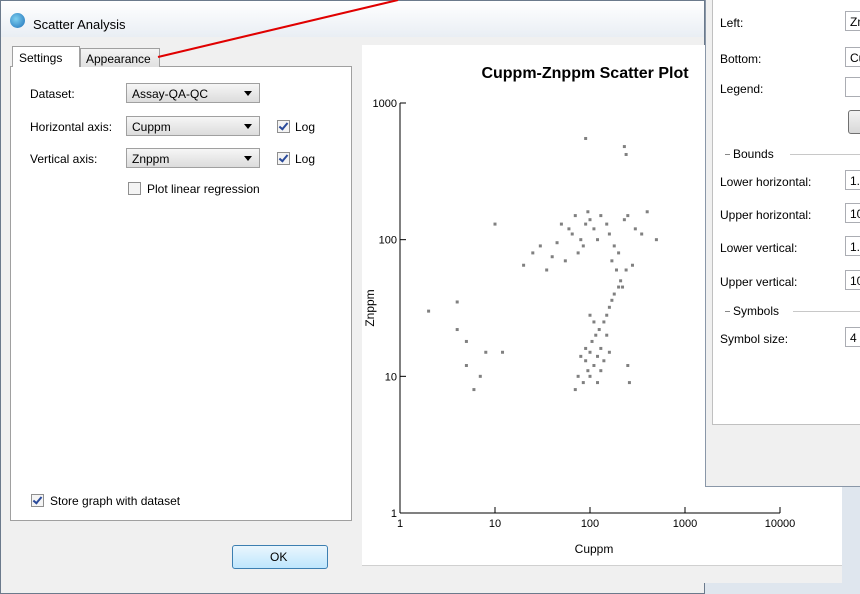  I want to click on legend-field, so click(852, 87).